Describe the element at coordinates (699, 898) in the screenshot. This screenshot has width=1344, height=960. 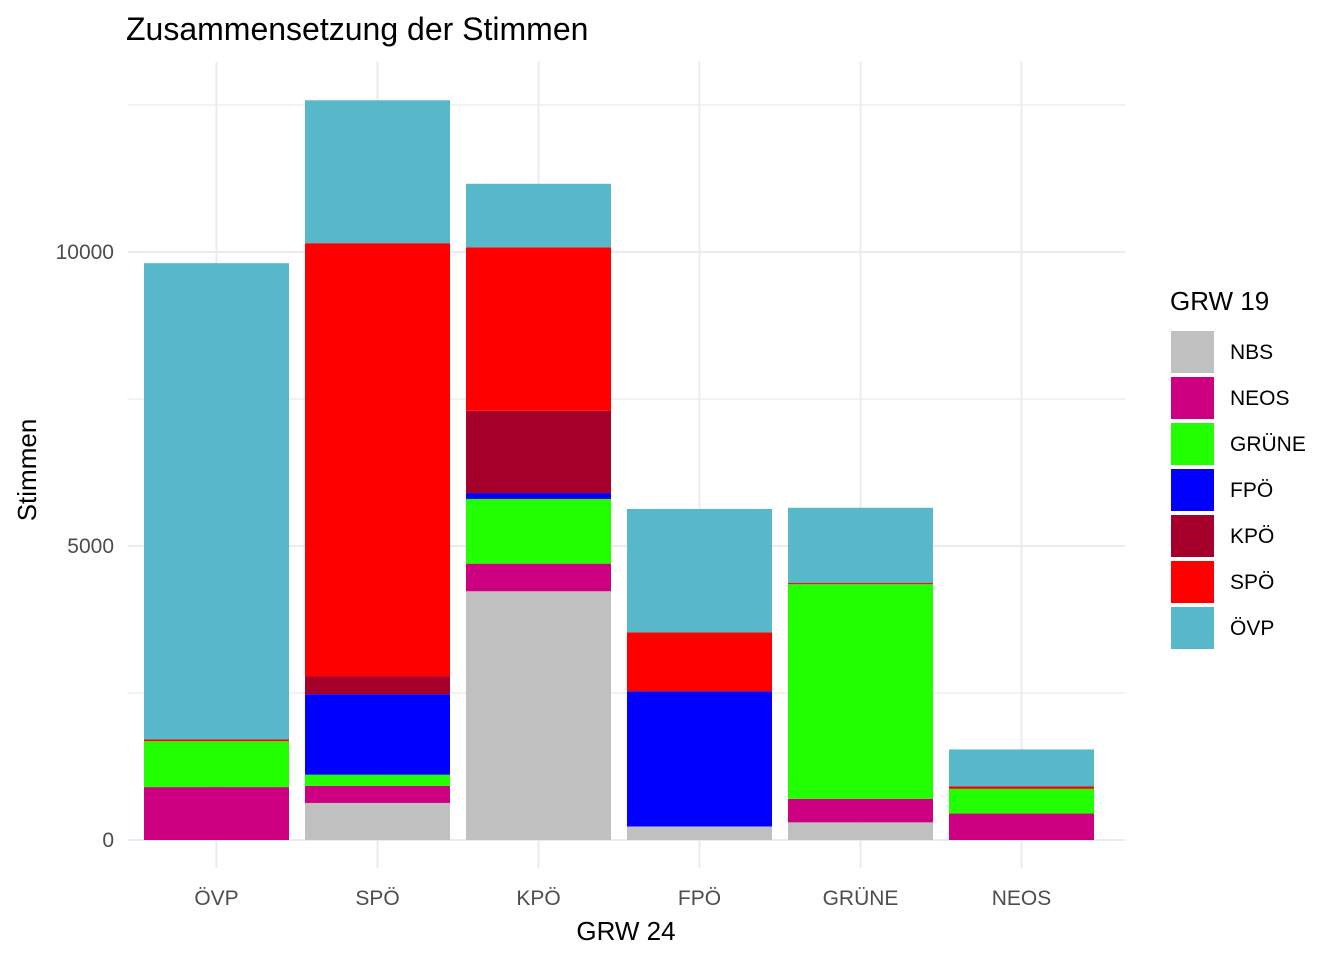
I see `x-tick-label: FPÖ` at that location.